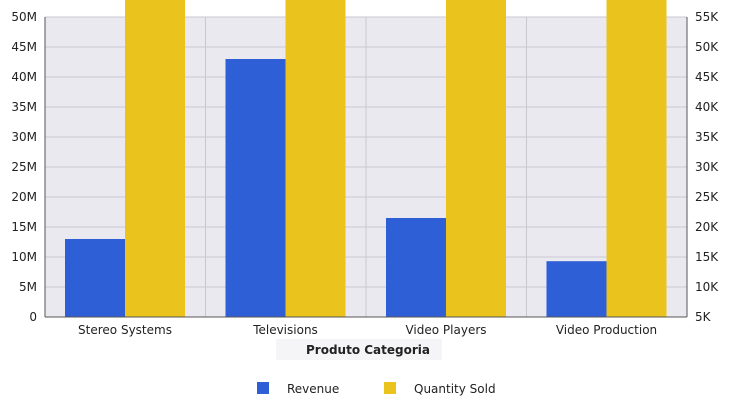 This screenshot has height=402, width=742. What do you see at coordinates (707, 227) in the screenshot?
I see `y-right-tick-label: 20K` at bounding box center [707, 227].